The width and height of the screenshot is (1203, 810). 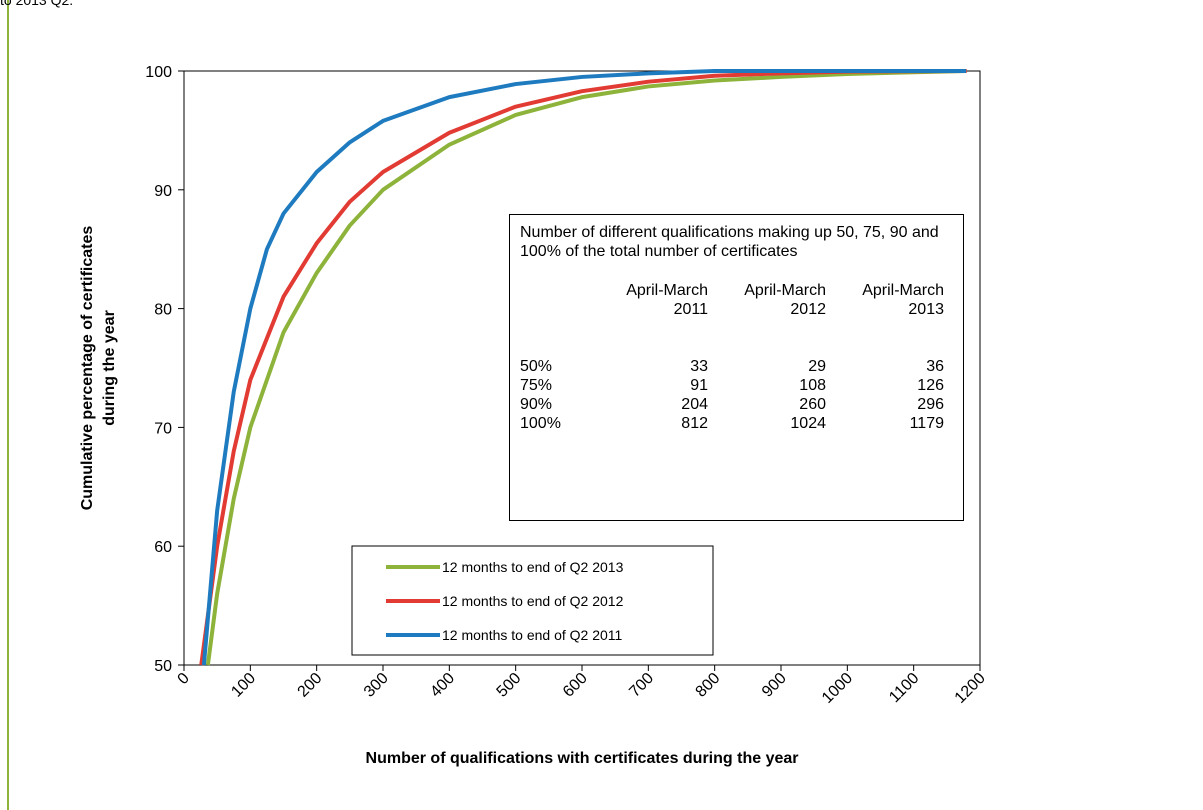 I want to click on x-tick-label: 0, so click(x=184, y=679).